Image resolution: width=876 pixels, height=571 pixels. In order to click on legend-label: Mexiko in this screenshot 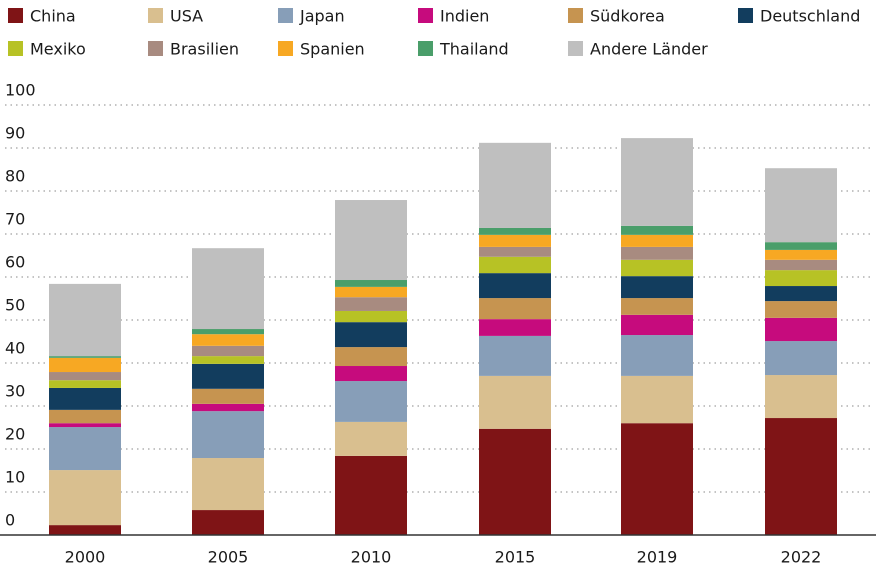, I will do `click(58, 49)`.